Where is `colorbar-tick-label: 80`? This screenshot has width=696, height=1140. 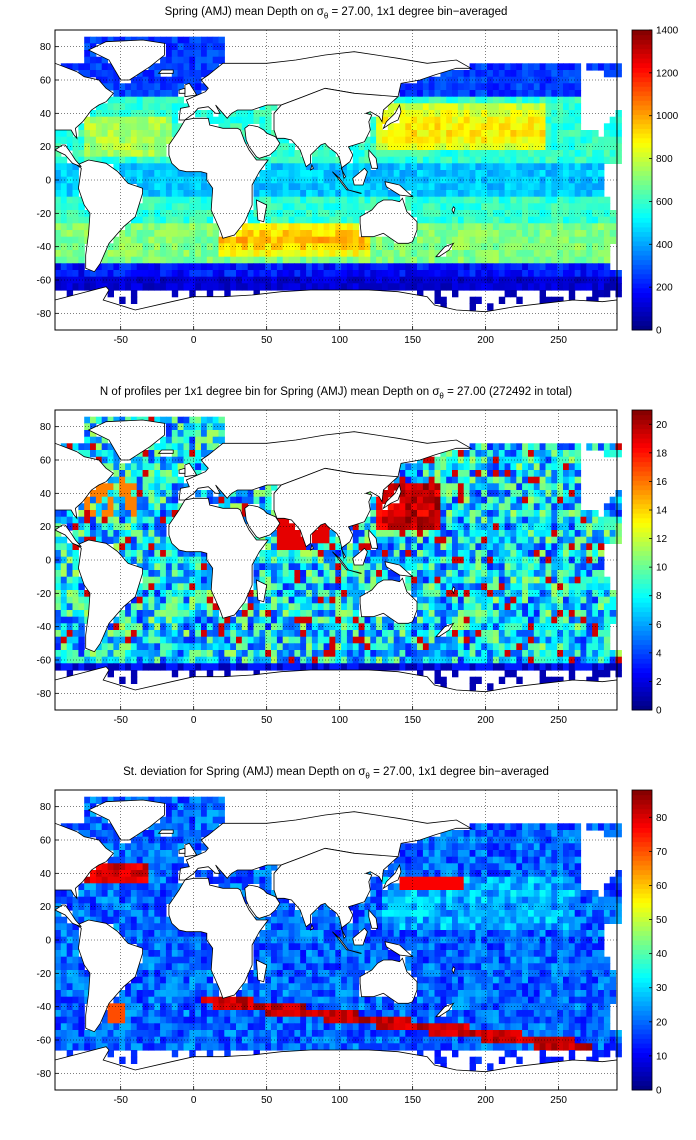 colorbar-tick-label: 80 is located at coordinates (662, 818).